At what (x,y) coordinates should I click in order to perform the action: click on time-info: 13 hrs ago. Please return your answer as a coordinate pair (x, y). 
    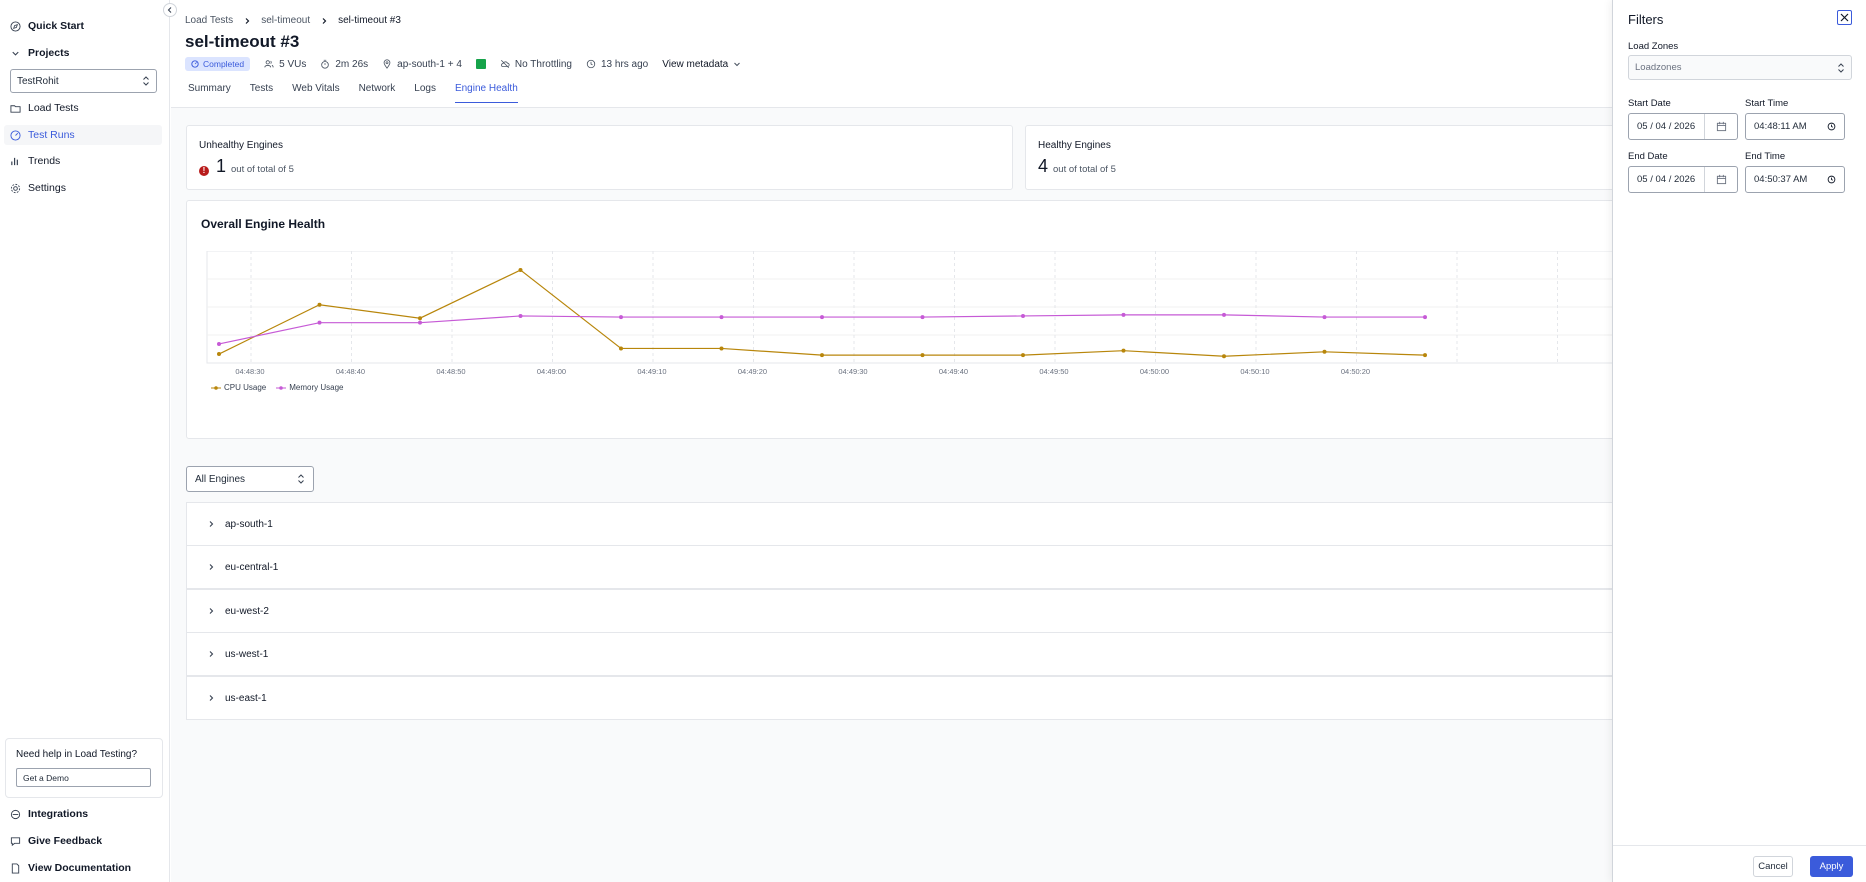
    Looking at the image, I should click on (617, 64).